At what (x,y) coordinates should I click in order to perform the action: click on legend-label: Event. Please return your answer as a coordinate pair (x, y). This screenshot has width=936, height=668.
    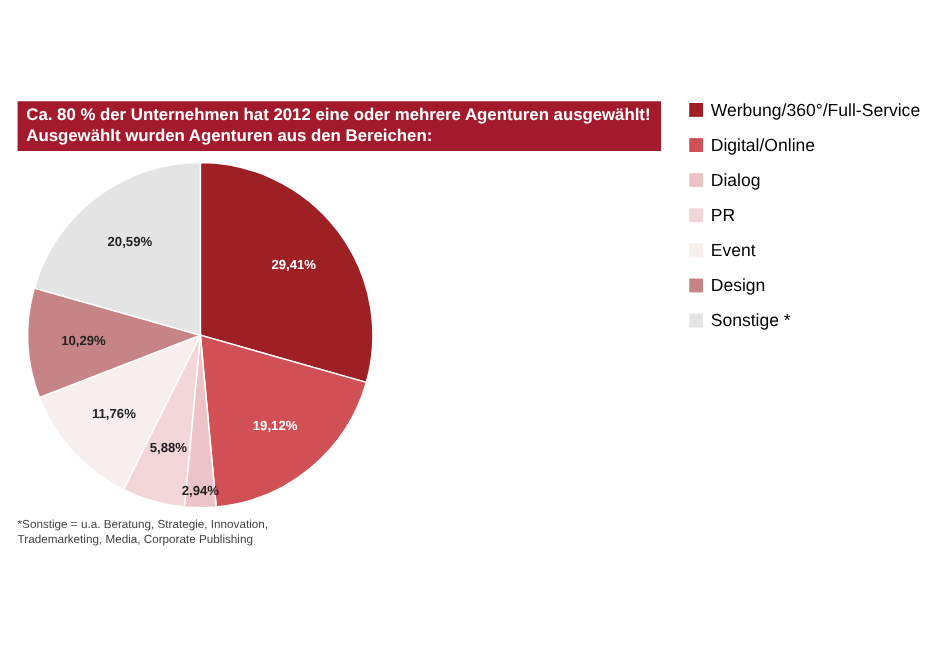
    Looking at the image, I should click on (733, 250).